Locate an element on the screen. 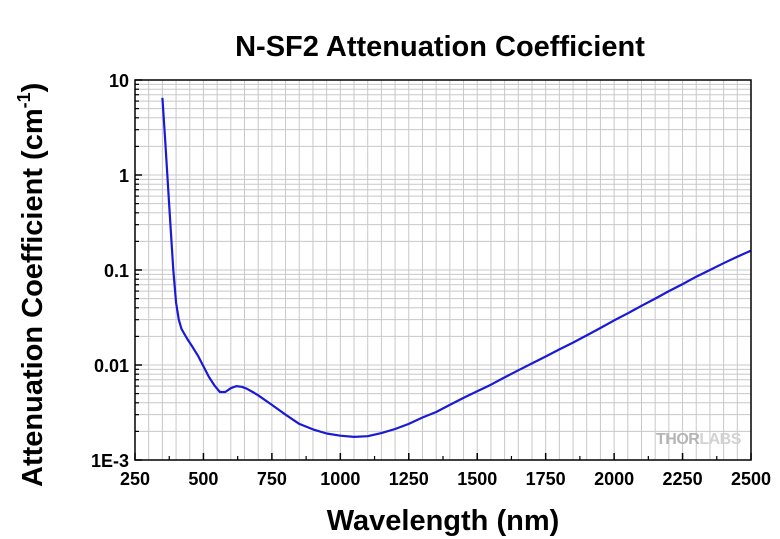 Image resolution: width=780 pixels, height=539 pixels. x-tick-label: 2000 is located at coordinates (614, 479).